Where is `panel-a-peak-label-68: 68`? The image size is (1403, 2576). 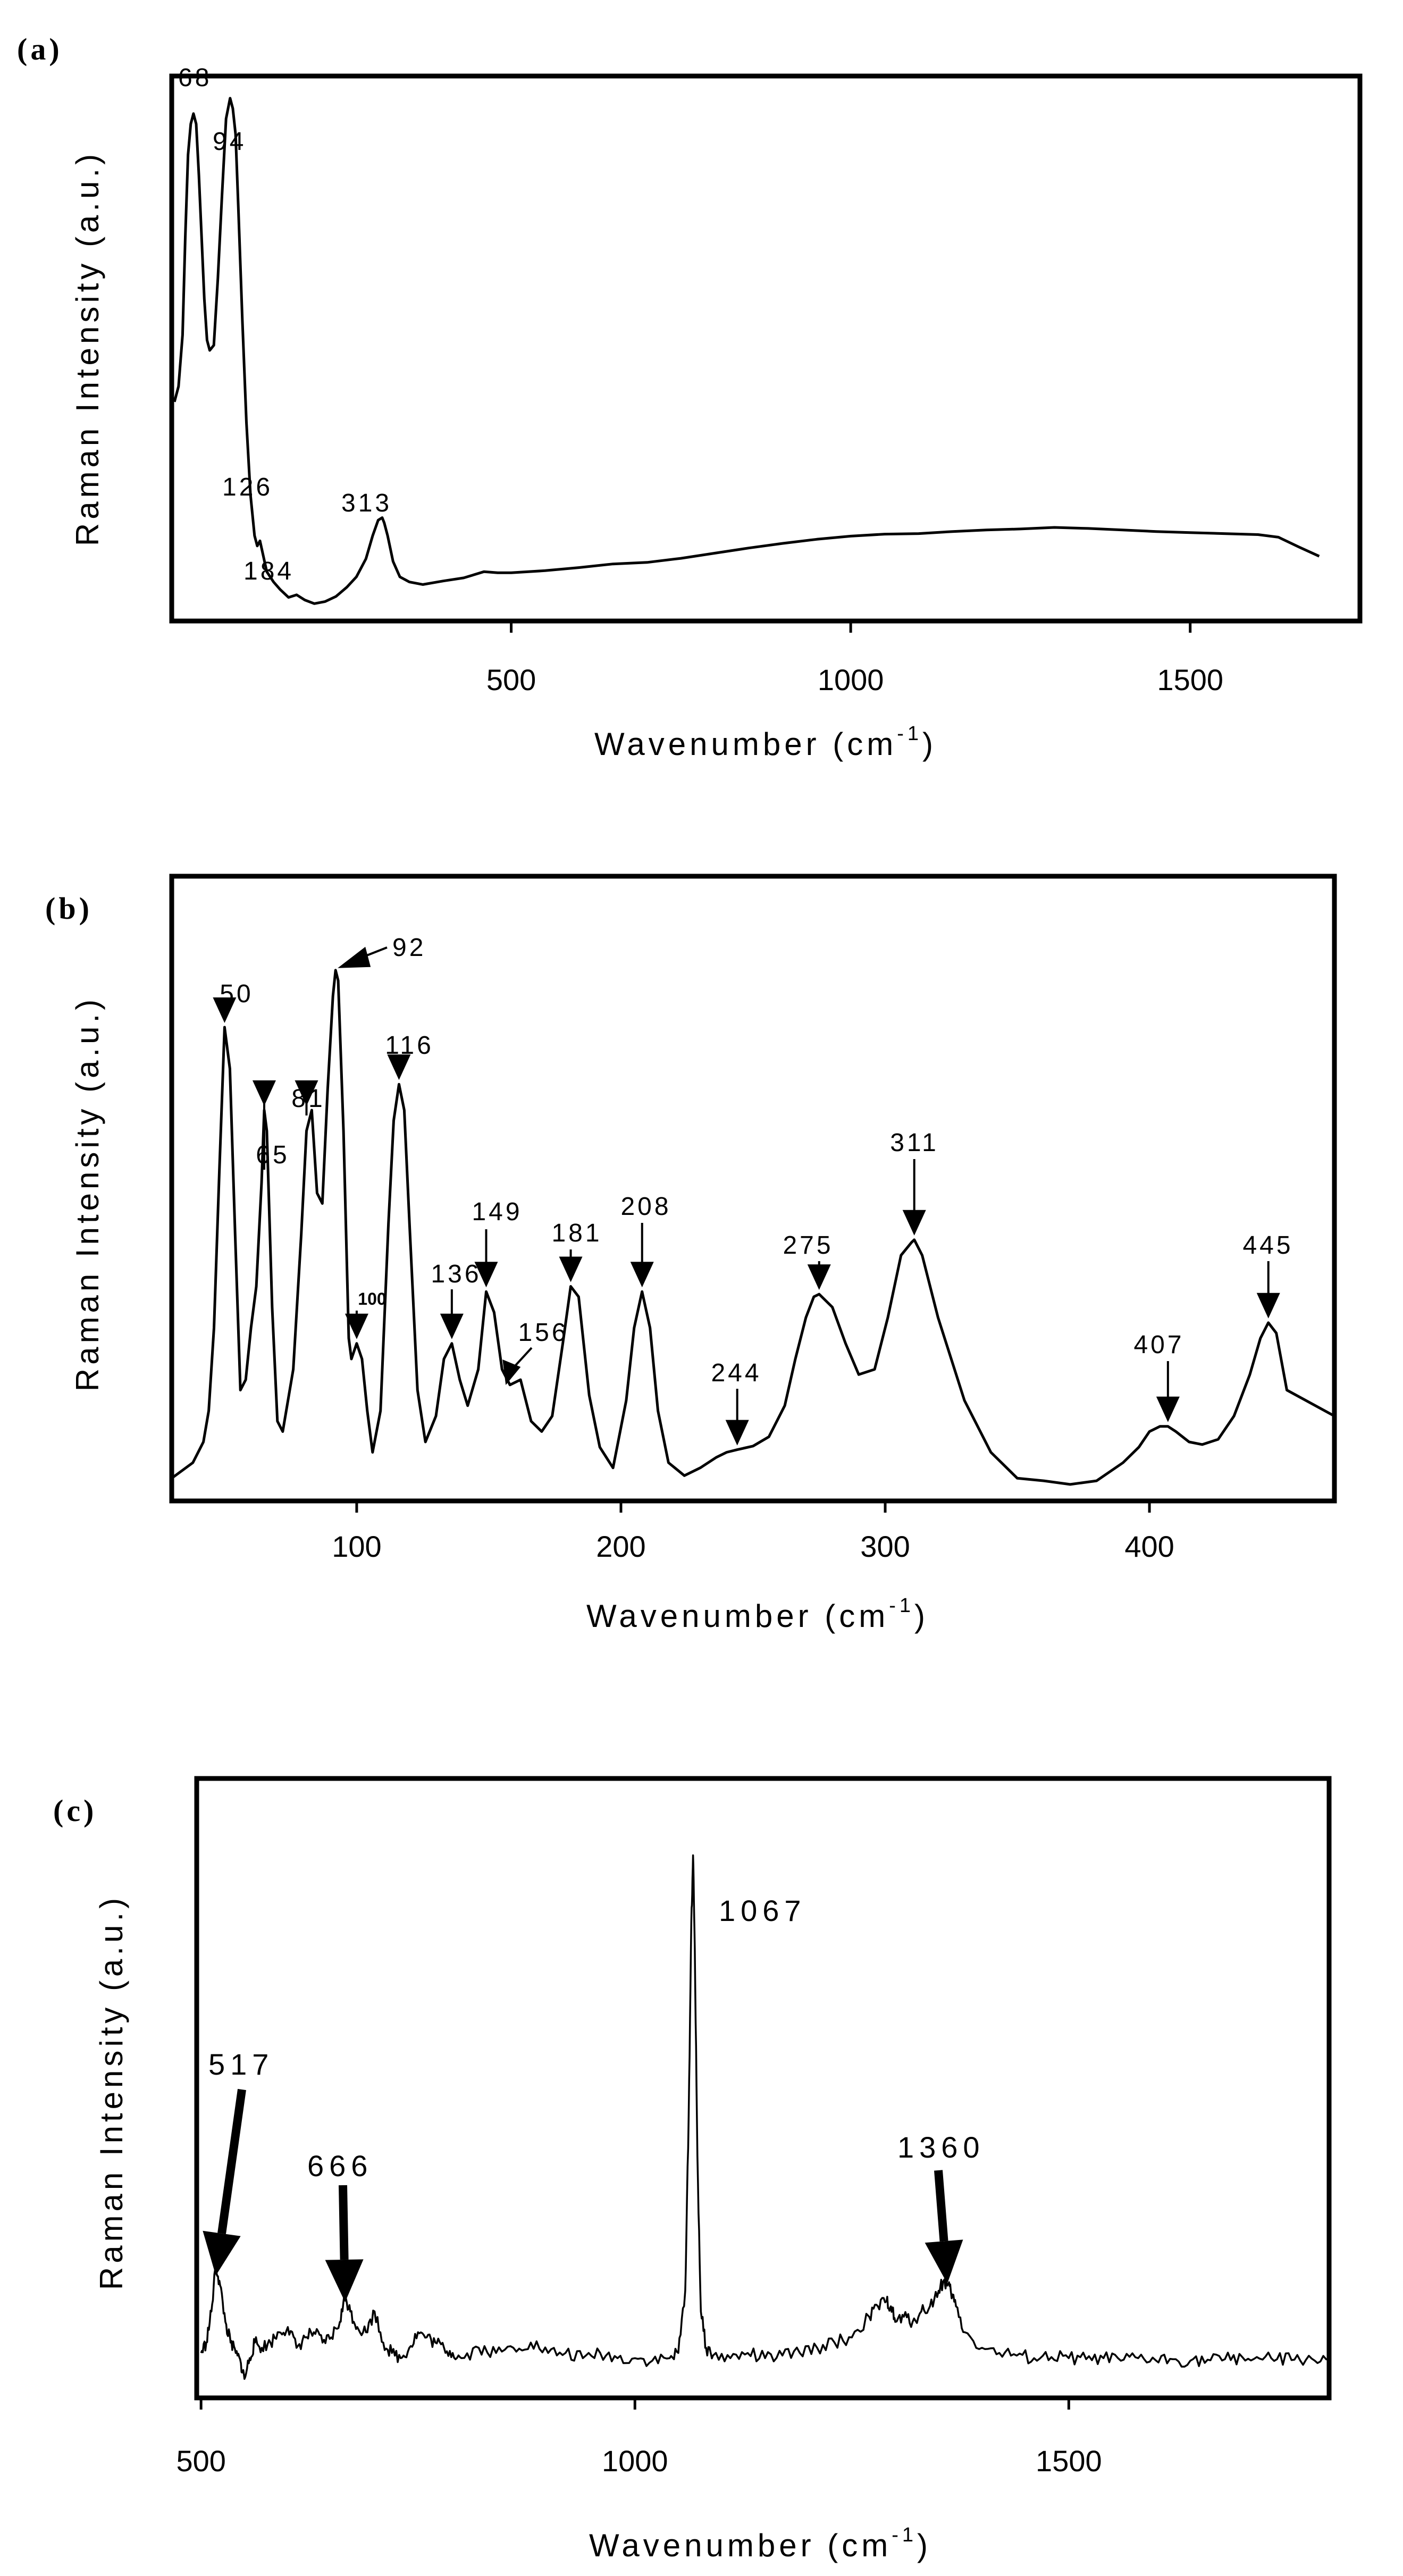 panel-a-peak-label-68: 68 is located at coordinates (195, 78).